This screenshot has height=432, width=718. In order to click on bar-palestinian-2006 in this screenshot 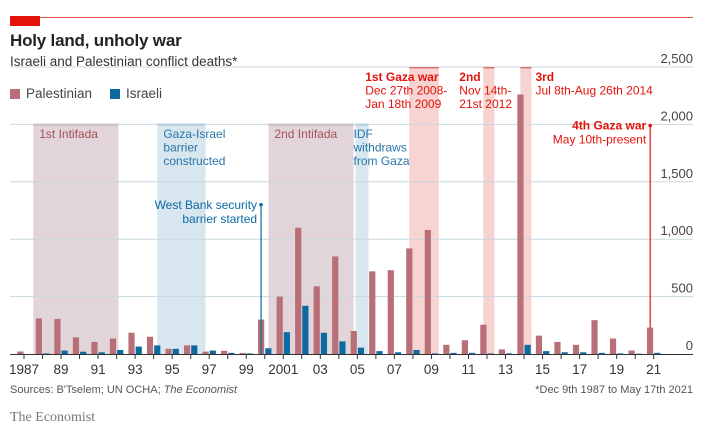, I will do `click(372, 312)`.